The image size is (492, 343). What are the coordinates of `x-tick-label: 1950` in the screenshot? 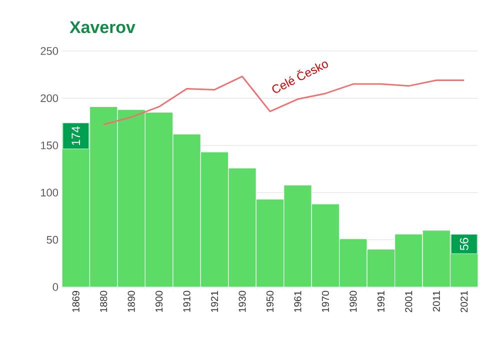 It's located at (270, 301).